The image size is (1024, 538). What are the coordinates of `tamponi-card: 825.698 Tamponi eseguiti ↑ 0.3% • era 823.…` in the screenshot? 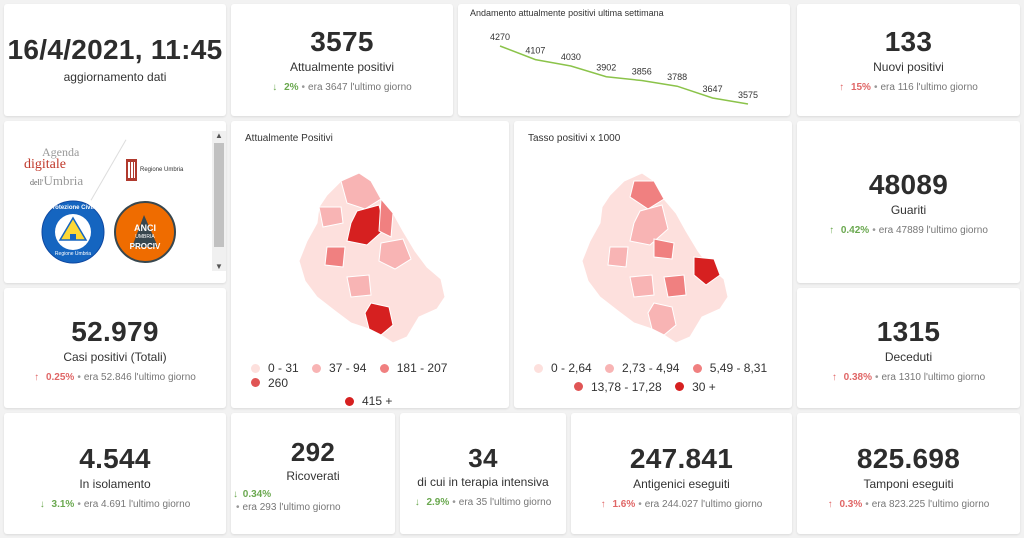 It's located at (908, 473).